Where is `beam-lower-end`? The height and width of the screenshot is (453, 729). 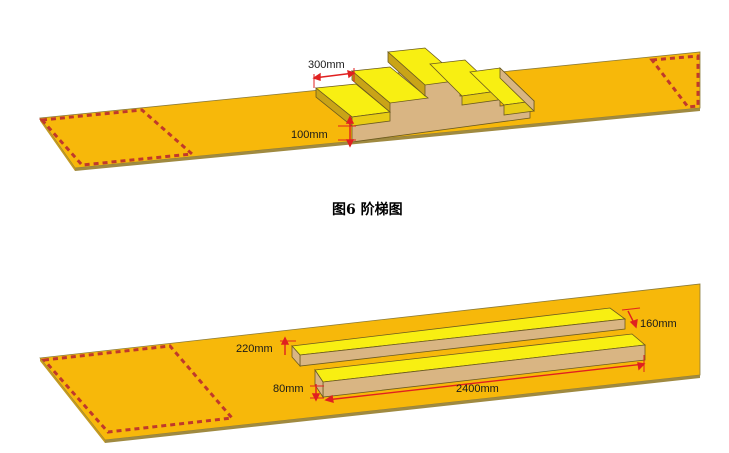
beam-lower-end is located at coordinates (319, 383).